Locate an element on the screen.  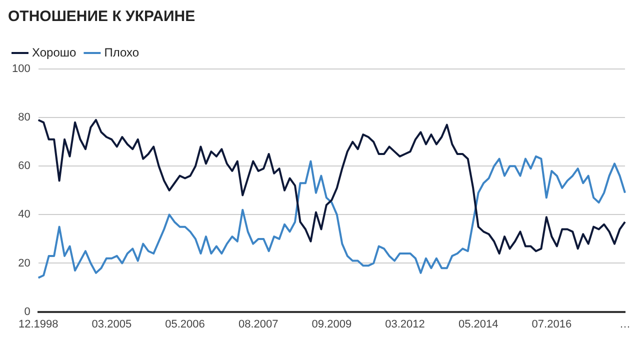
x-tick-label: 03.2012 is located at coordinates (405, 324).